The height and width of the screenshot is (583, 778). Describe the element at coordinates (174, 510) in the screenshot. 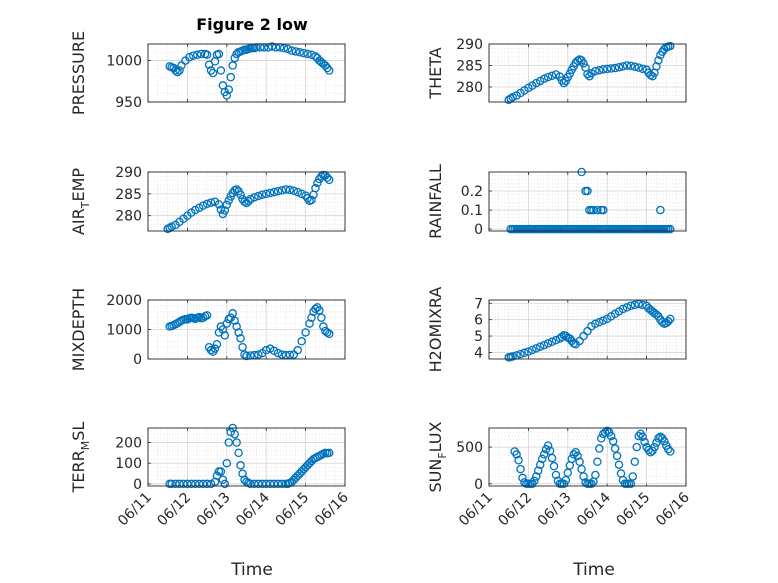

I see `x-tick-label: 06/12` at that location.